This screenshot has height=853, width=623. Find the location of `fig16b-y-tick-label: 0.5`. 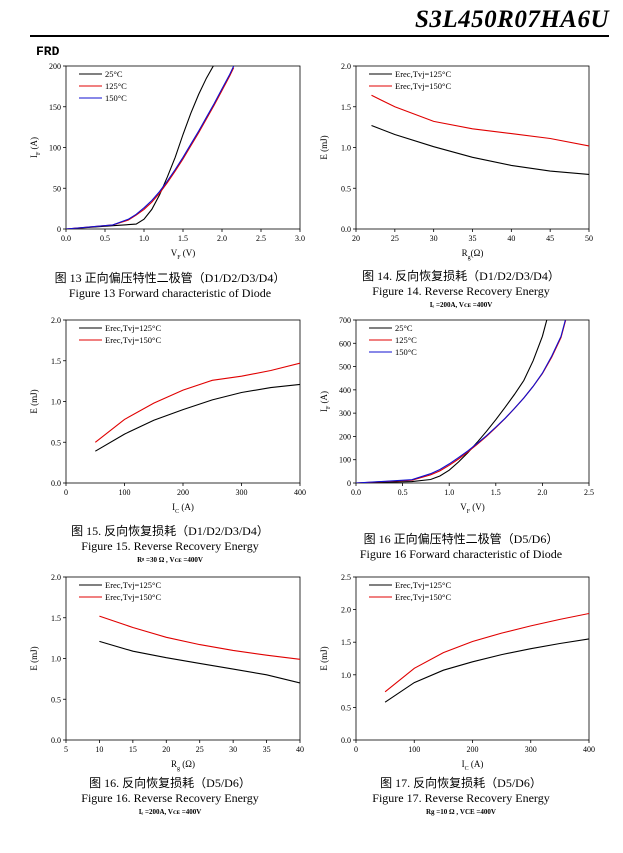

fig16b-y-tick-label: 0.5 is located at coordinates (56, 699).